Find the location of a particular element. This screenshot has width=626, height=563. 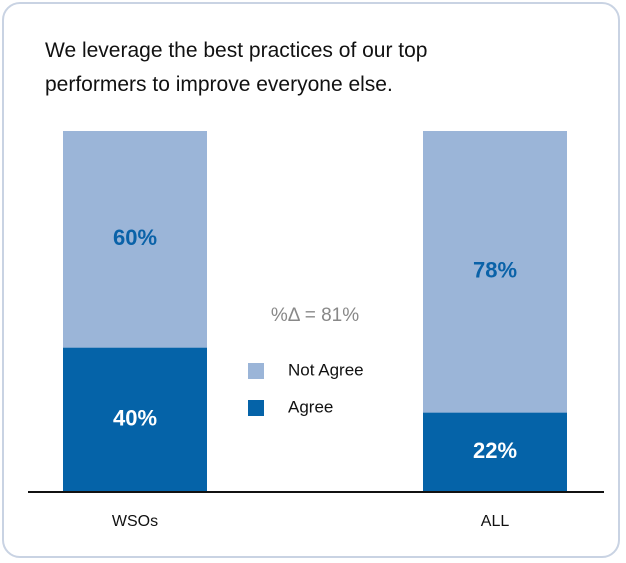

value-label: 22% is located at coordinates (495, 450).